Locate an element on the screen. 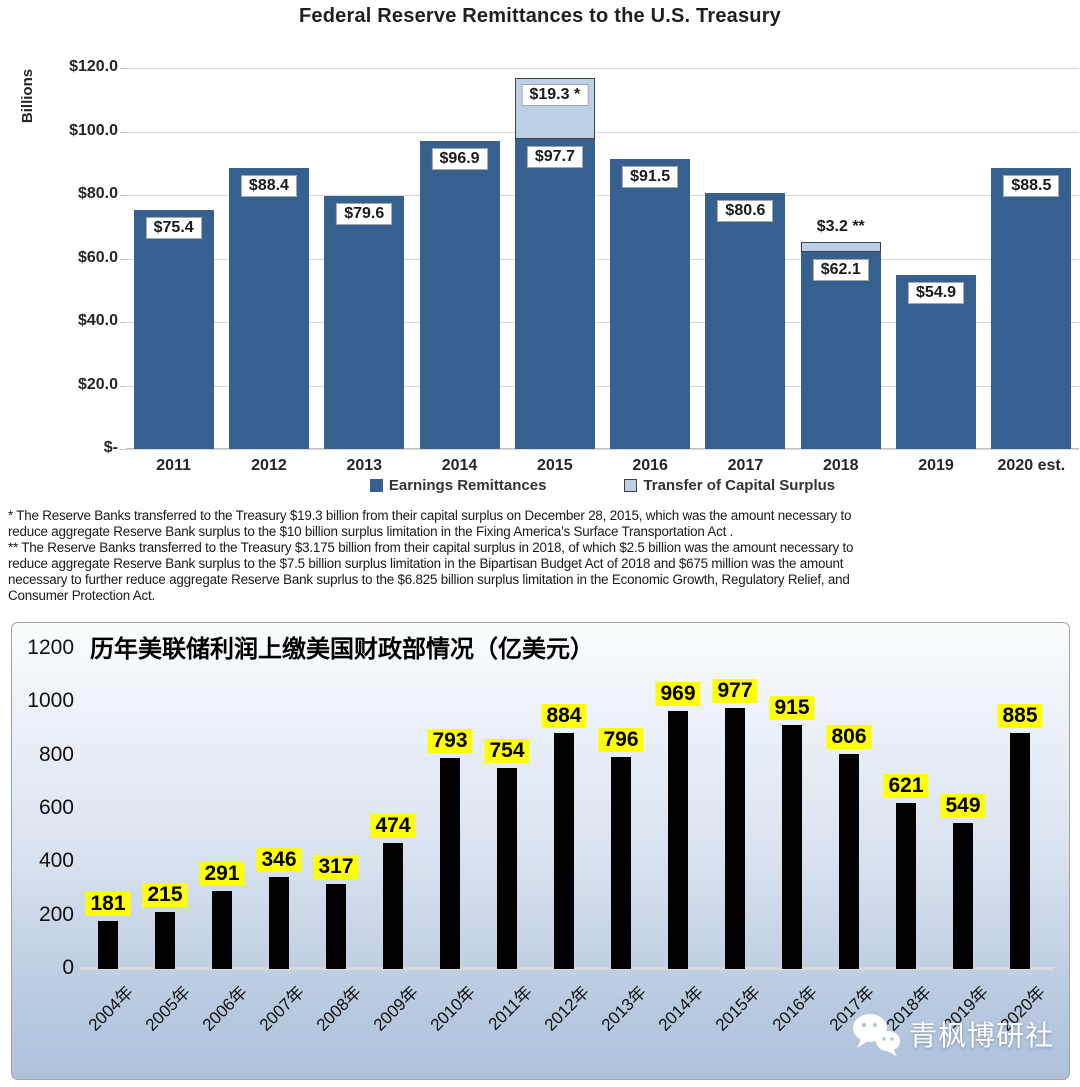 Image resolution: width=1080 pixels, height=1087 pixels. bar: $62.1 is located at coordinates (840, 350).